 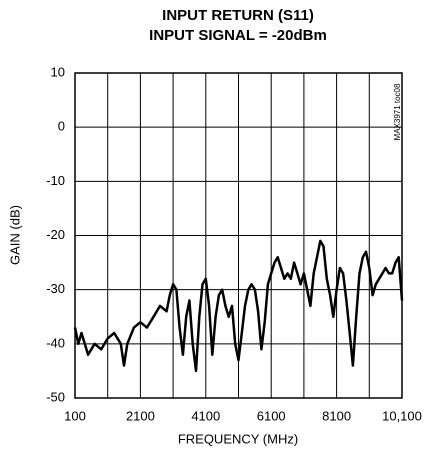 I want to click on x-tick-label: 100, so click(x=75, y=415).